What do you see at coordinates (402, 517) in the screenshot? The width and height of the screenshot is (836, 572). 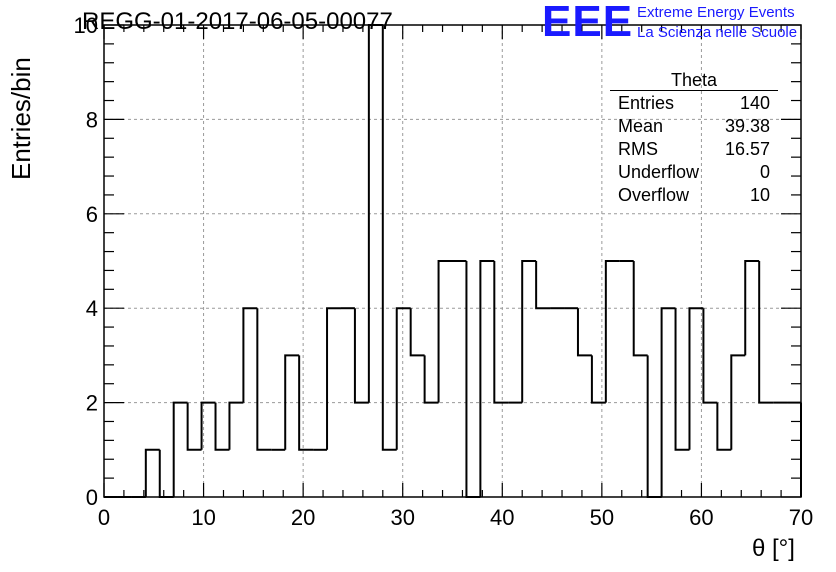 I see `x-tick-label: 30` at bounding box center [402, 517].